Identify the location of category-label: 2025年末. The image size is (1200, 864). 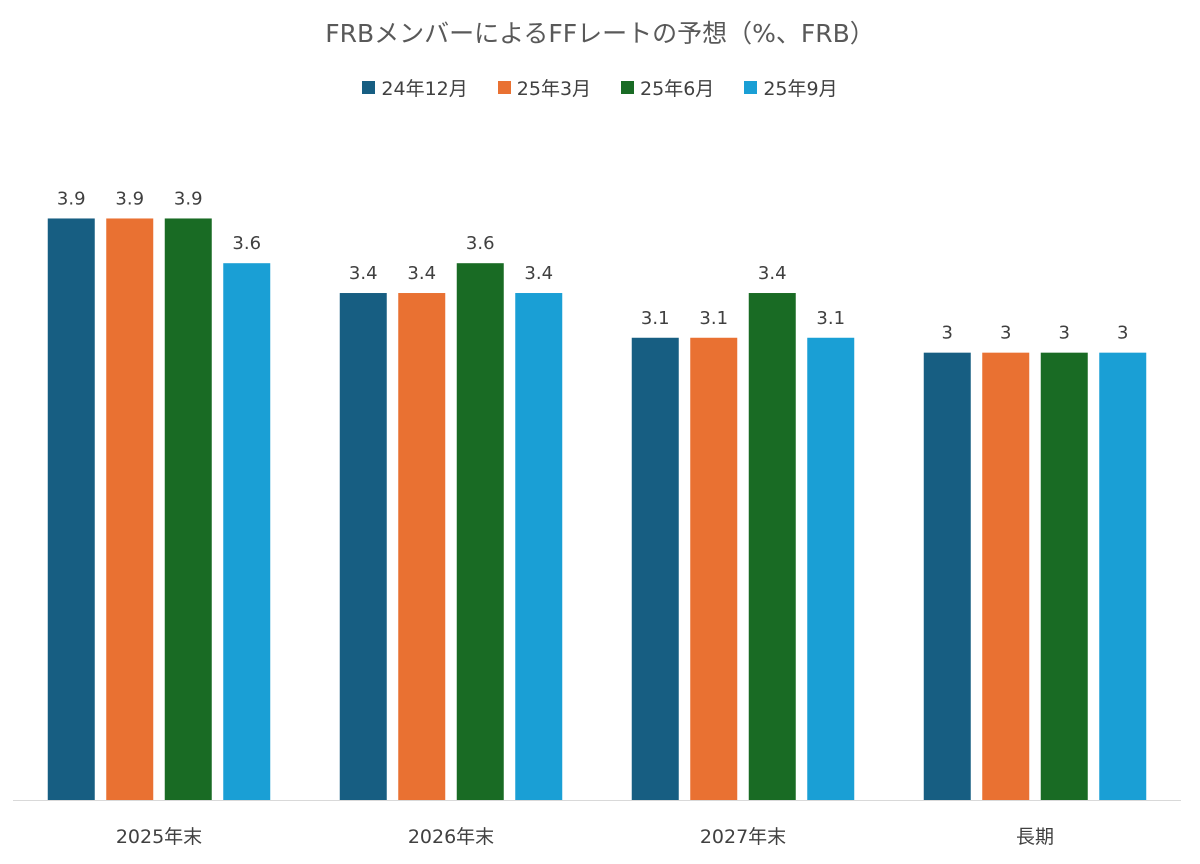
(159, 837).